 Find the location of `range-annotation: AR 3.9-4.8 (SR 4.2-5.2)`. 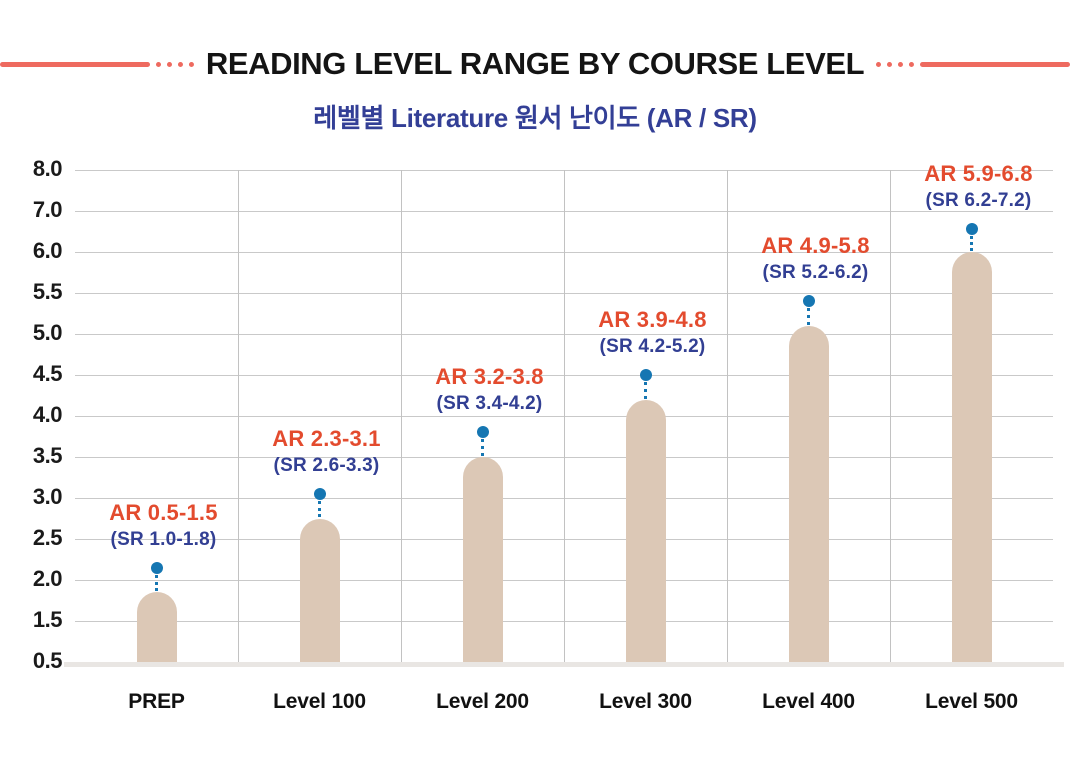

range-annotation: AR 3.9-4.8 (SR 4.2-5.2) is located at coordinates (653, 333).